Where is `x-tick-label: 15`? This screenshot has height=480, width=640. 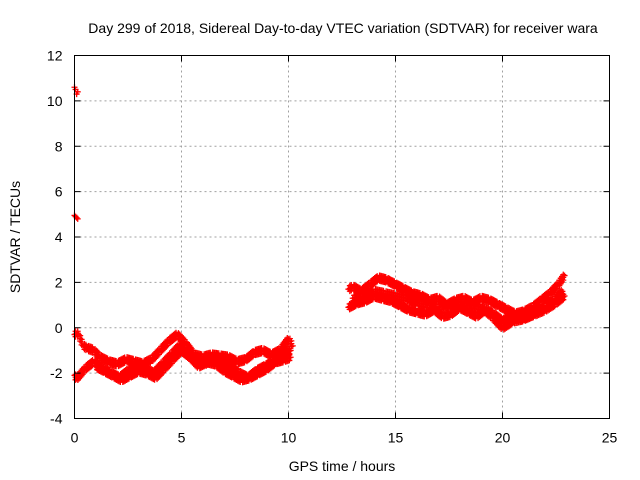
x-tick-label: 15 is located at coordinates (396, 438).